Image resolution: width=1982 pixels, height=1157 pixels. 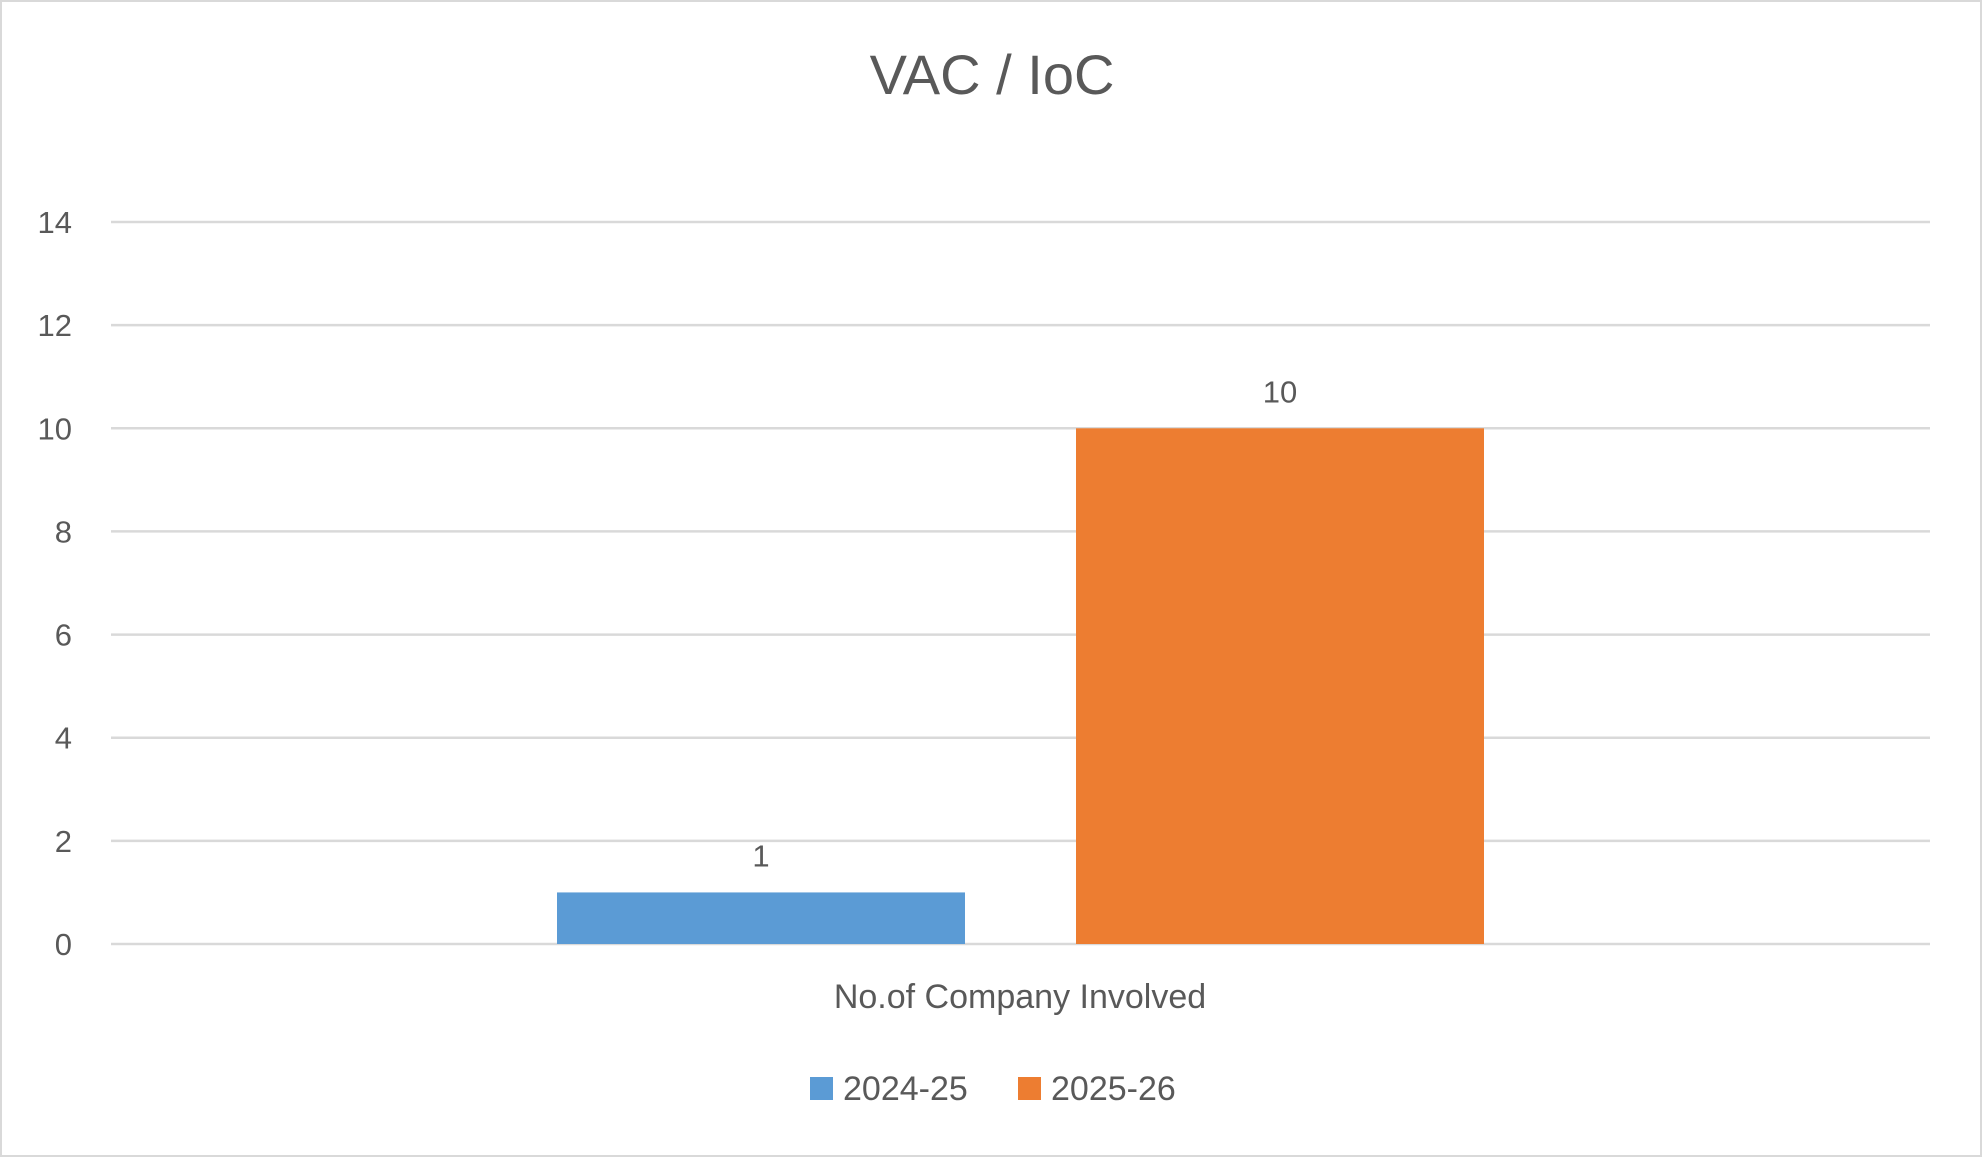 What do you see at coordinates (55, 428) in the screenshot?
I see `y-tick-label: 10` at bounding box center [55, 428].